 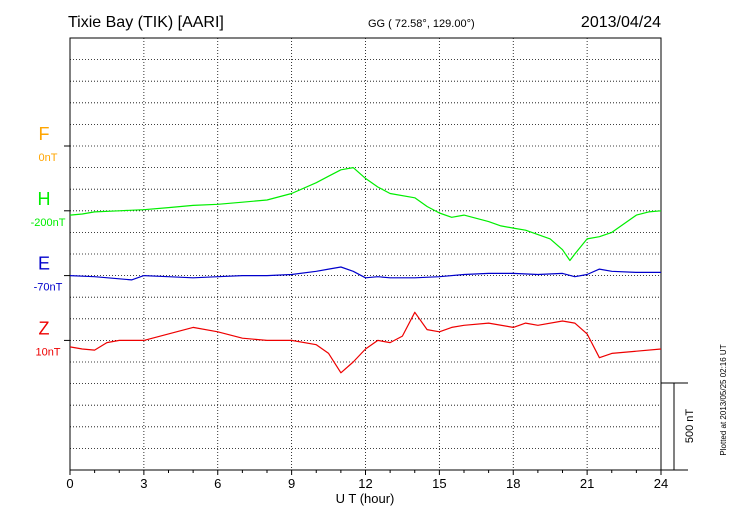 I want to click on series-line-h, so click(x=365, y=214).